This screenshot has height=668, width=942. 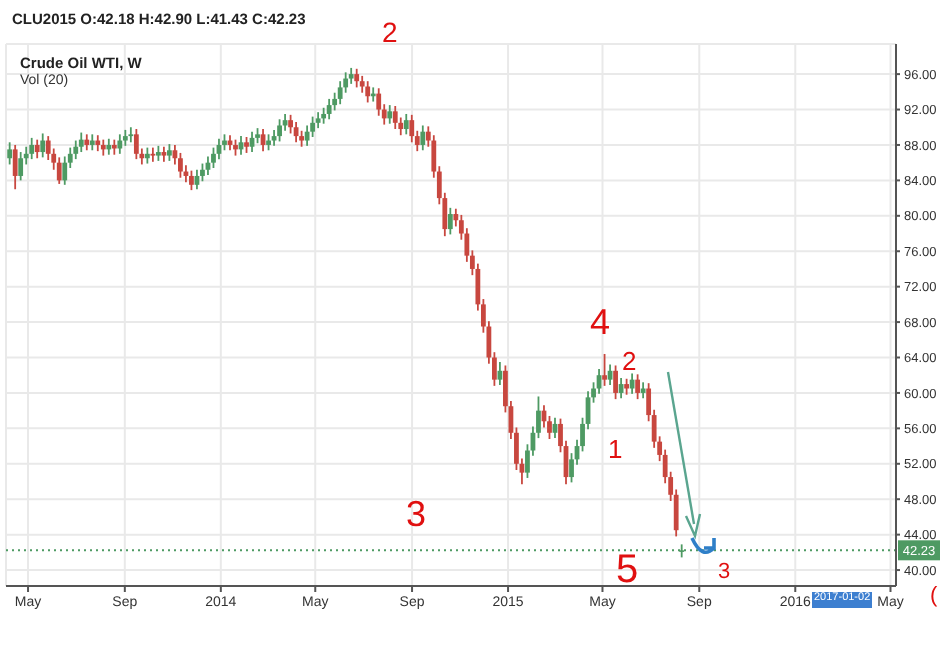 What do you see at coordinates (600, 322) in the screenshot?
I see `annotation: 4` at bounding box center [600, 322].